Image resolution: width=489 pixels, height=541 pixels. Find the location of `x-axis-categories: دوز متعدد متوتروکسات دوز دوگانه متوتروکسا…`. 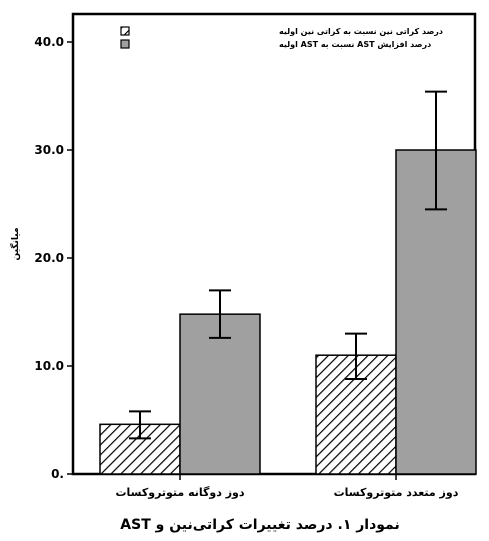

x-axis-categories: دوز متعدد متوتروکسات دوز دوگانه متوتروکسا… is located at coordinates (287, 486).